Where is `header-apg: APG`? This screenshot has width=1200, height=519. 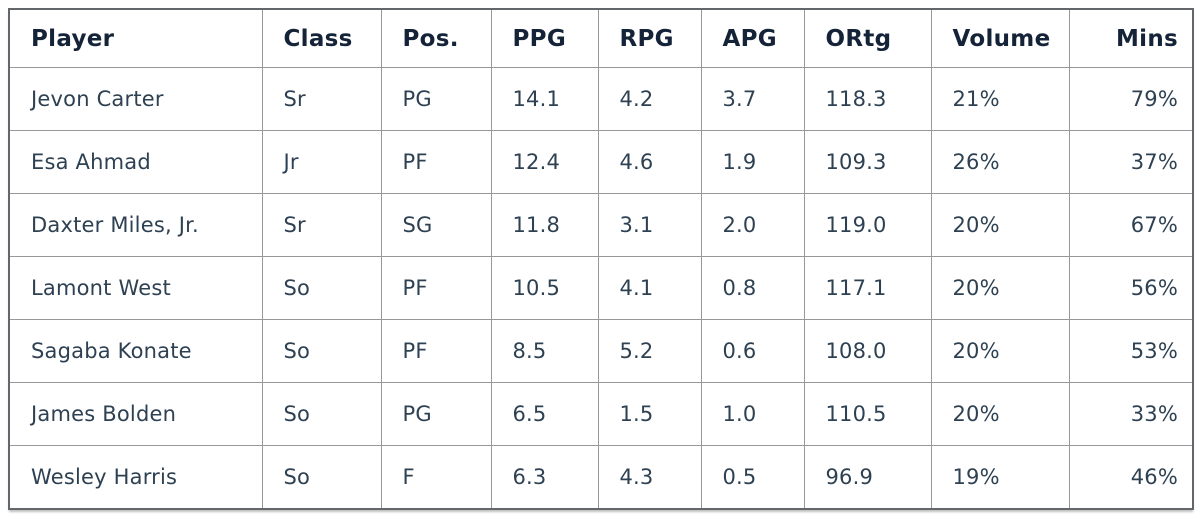 header-apg: APG is located at coordinates (752, 38).